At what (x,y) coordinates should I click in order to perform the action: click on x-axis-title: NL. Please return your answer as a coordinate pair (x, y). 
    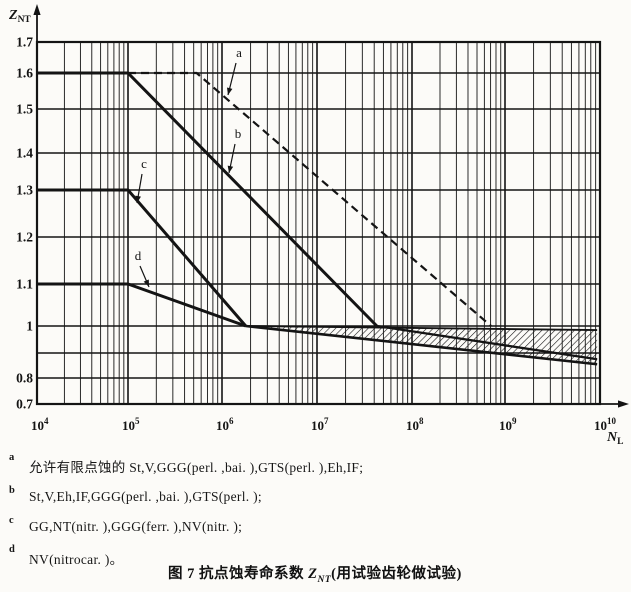
    Looking at the image, I should click on (614, 438).